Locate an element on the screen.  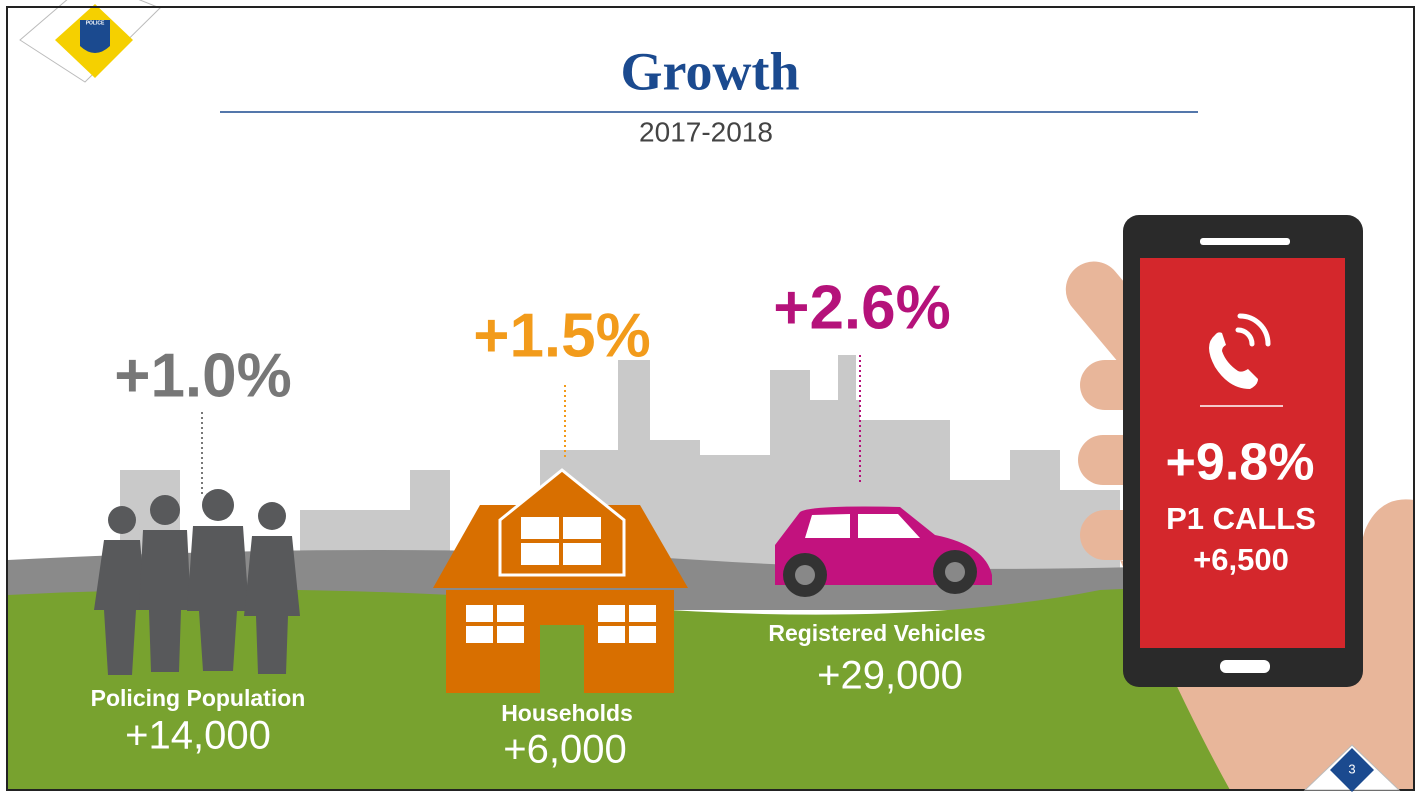
stat-label: Policing Population is located at coordinates (198, 698).